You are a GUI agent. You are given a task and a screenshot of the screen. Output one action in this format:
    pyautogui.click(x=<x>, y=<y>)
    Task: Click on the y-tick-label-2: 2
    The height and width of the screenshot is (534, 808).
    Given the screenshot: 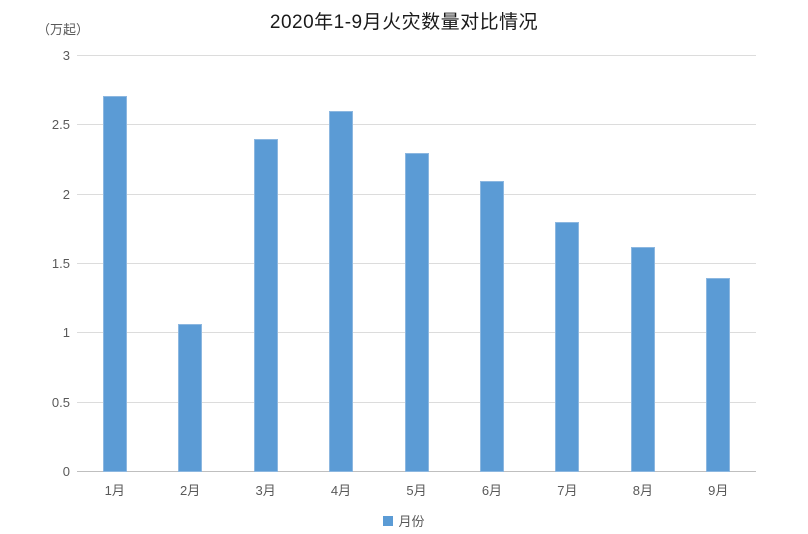 What is the action you would take?
    pyautogui.click(x=66, y=194)
    